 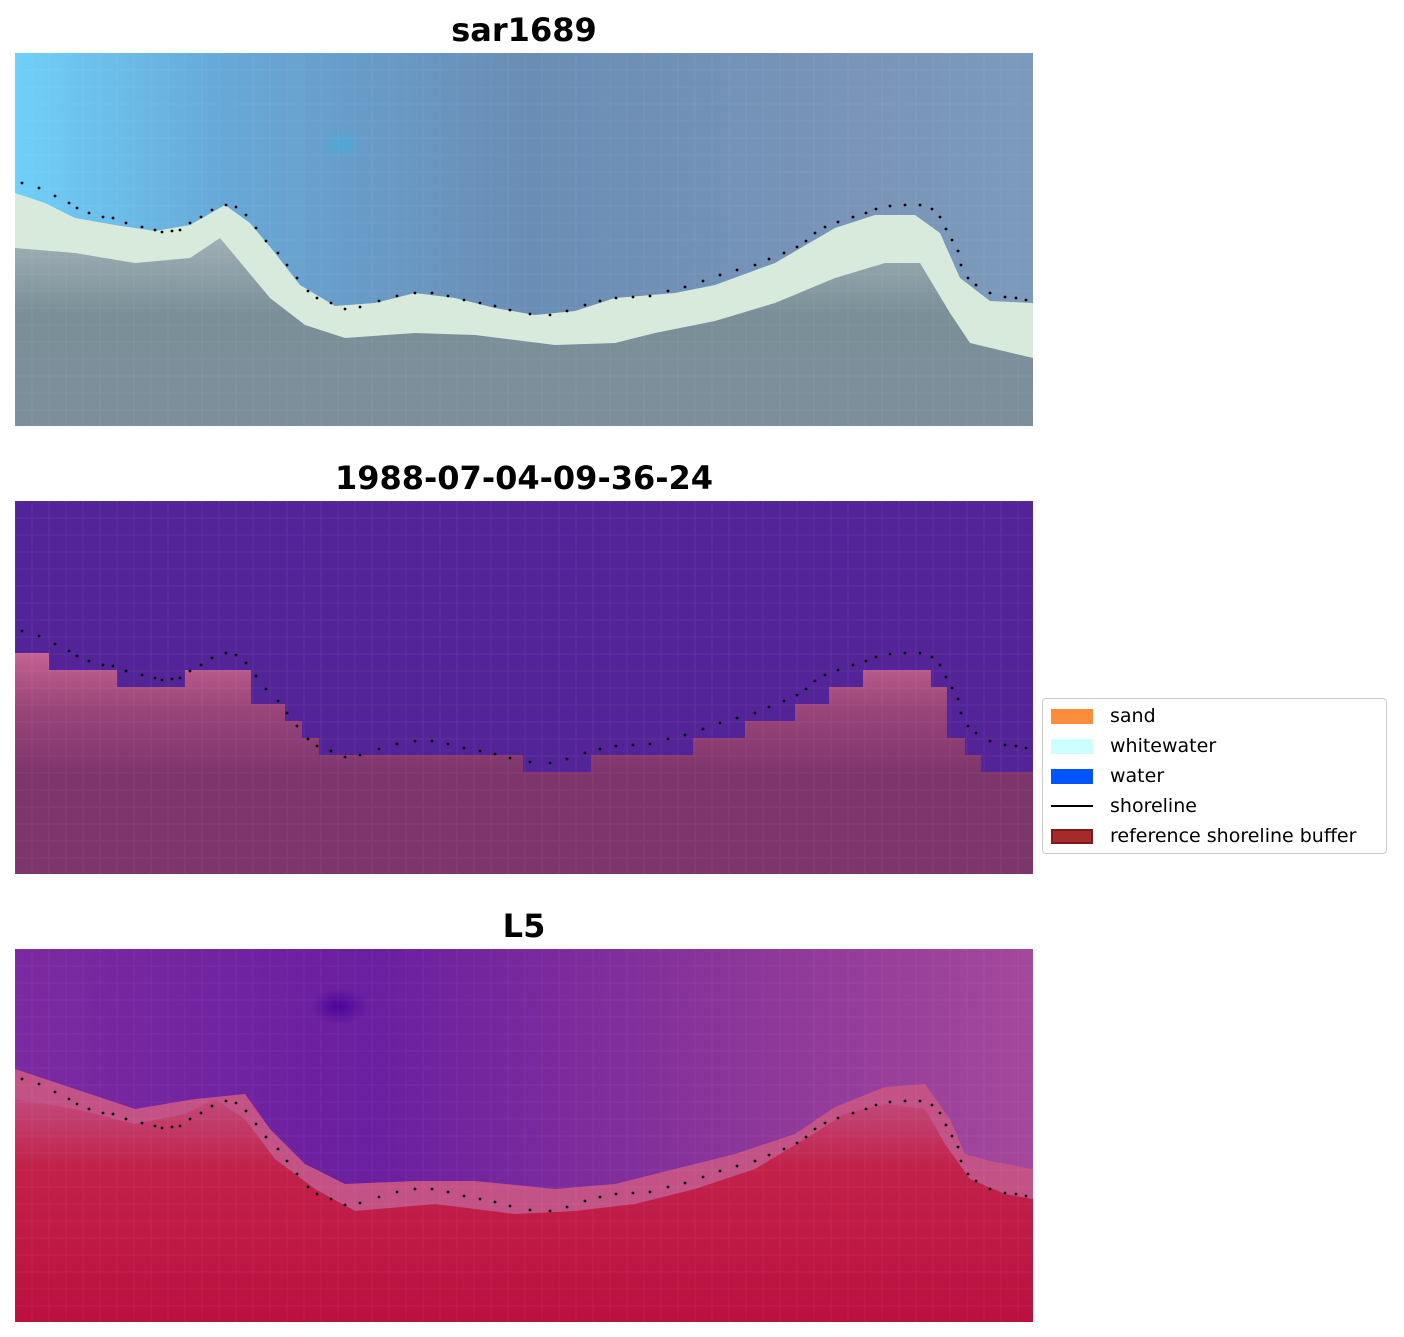 What do you see at coordinates (524, 30) in the screenshot?
I see `panel-title-rgb: sar1689` at bounding box center [524, 30].